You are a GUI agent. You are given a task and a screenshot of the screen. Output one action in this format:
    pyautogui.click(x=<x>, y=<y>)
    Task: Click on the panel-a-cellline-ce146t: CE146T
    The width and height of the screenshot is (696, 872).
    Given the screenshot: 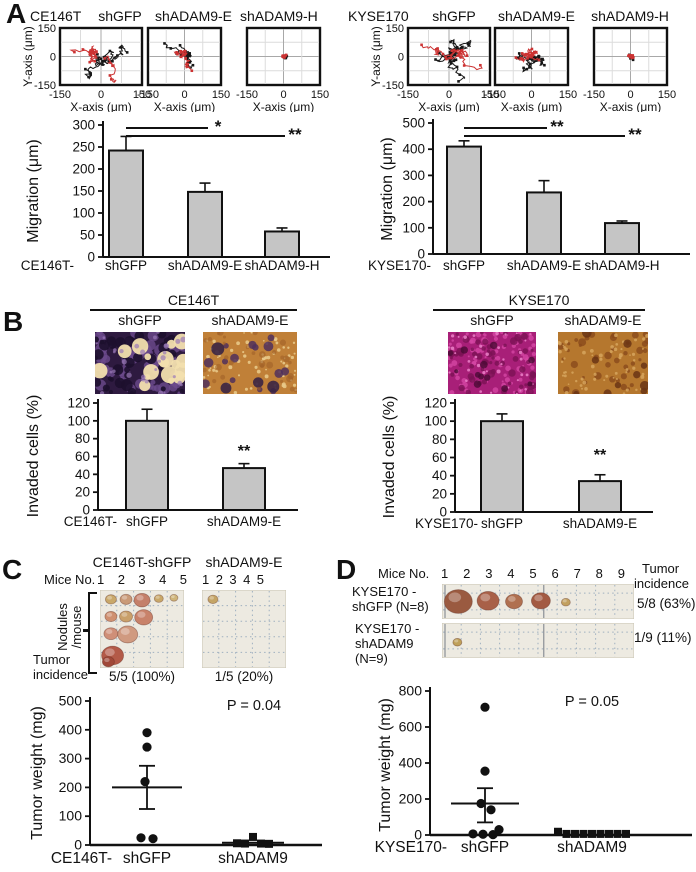 What is the action you would take?
    pyautogui.click(x=56, y=16)
    